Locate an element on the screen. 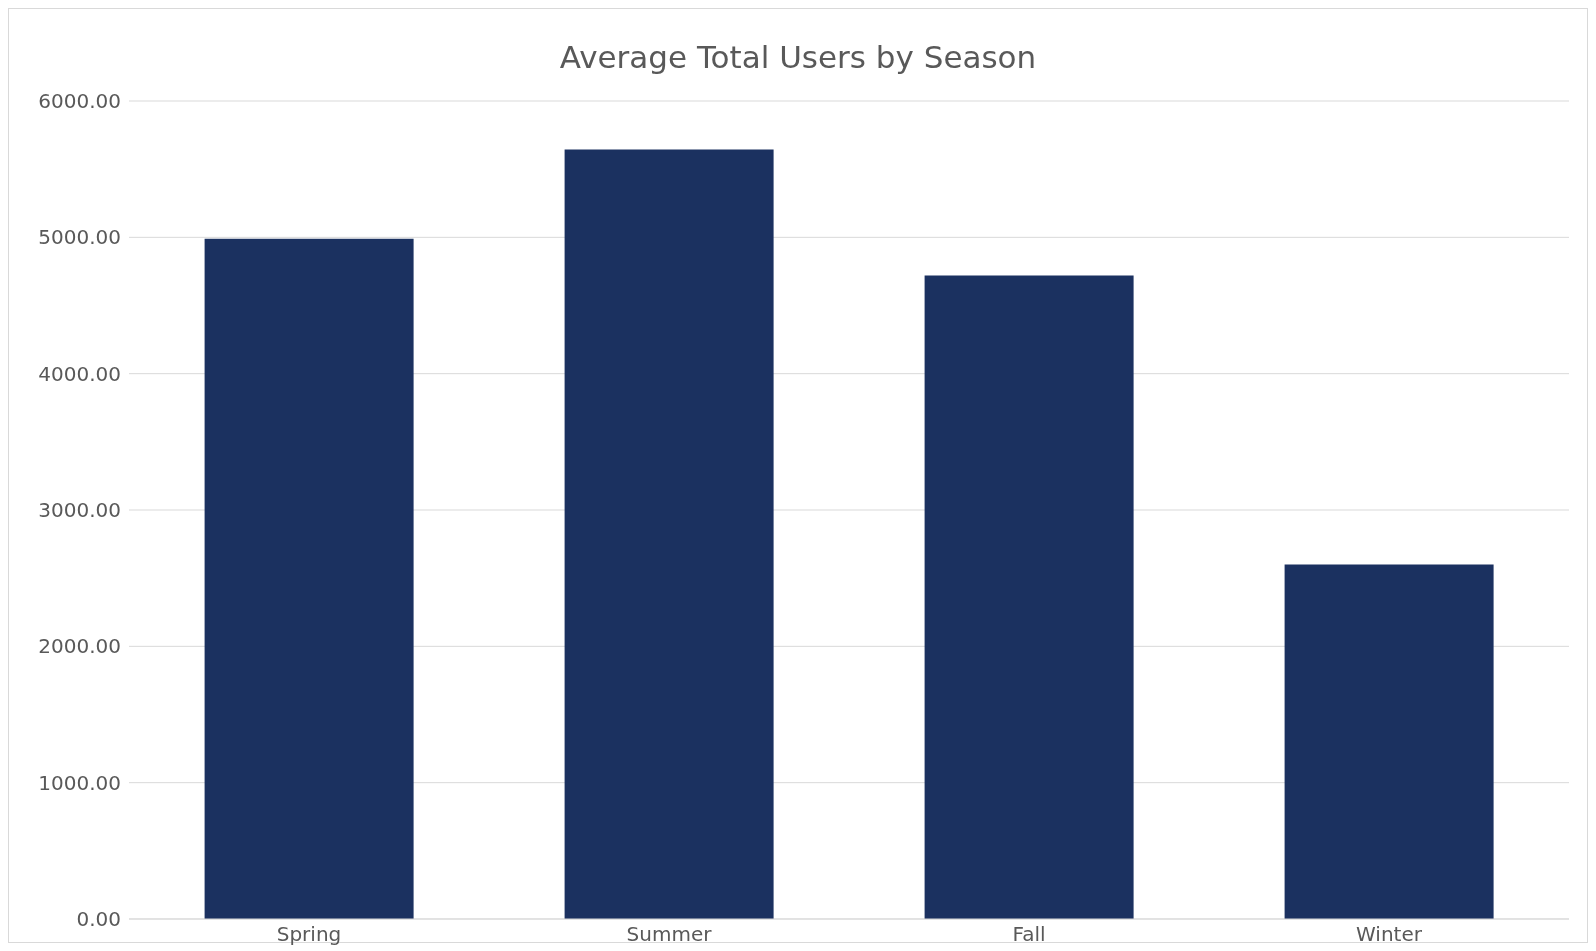 This screenshot has width=1596, height=951. x-tick-label: Spring is located at coordinates (309, 934).